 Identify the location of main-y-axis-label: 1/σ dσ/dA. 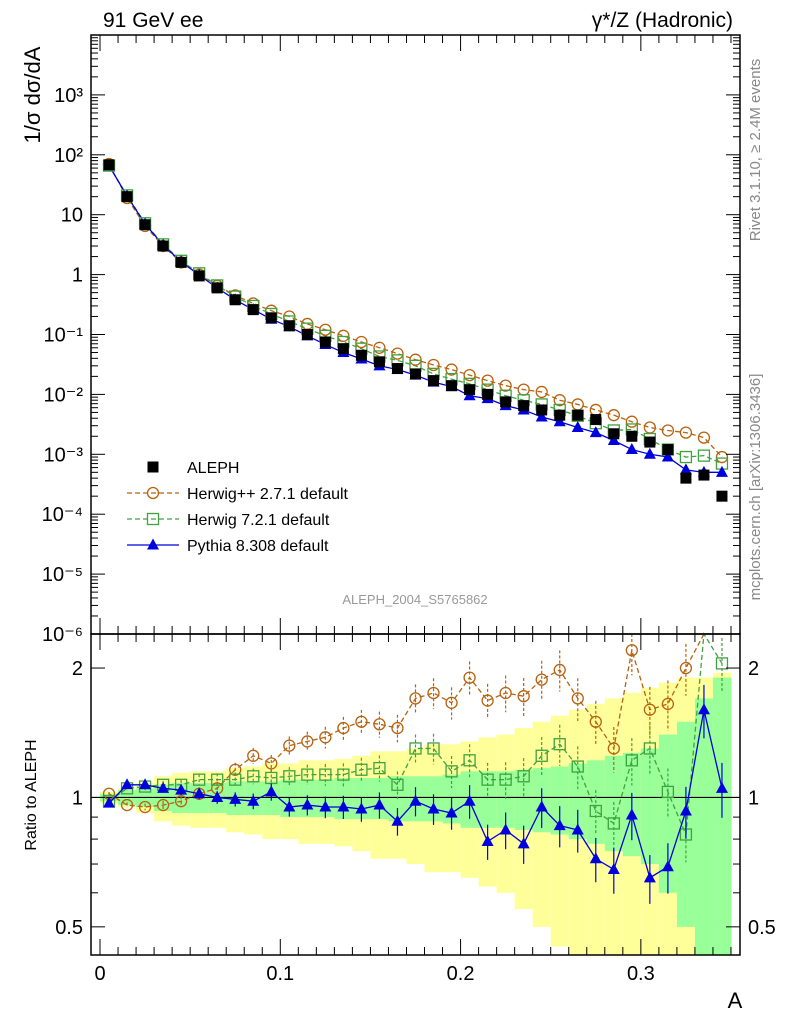
(32, 94).